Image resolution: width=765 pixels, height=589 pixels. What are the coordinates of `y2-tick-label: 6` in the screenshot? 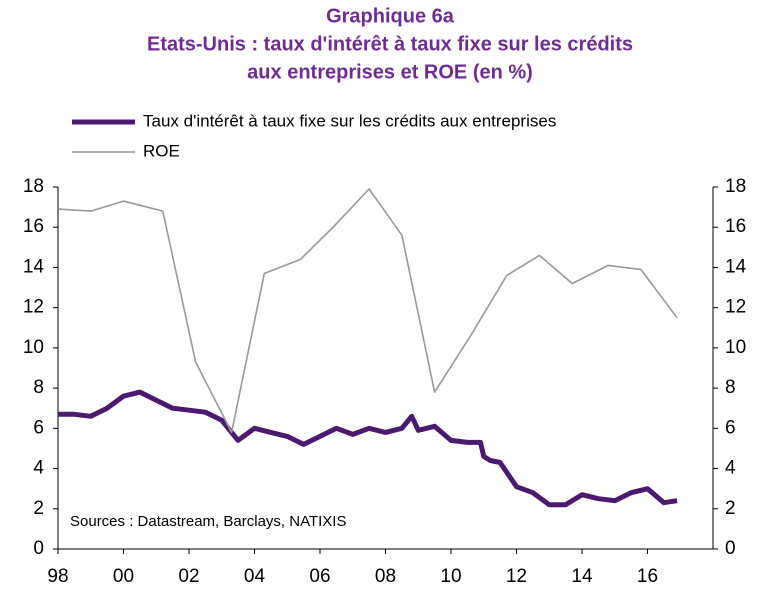 It's located at (730, 427).